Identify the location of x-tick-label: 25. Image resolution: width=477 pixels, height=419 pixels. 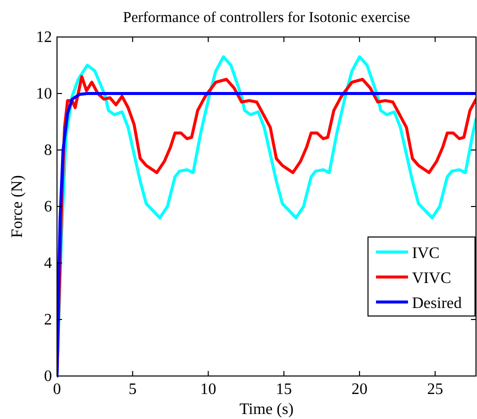
(435, 389).